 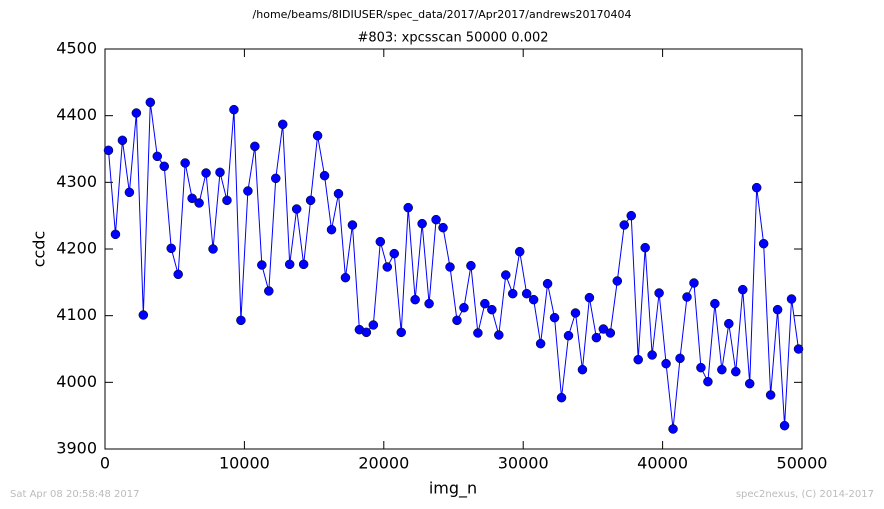 What do you see at coordinates (76, 48) in the screenshot?
I see `y-tick-label: 4500` at bounding box center [76, 48].